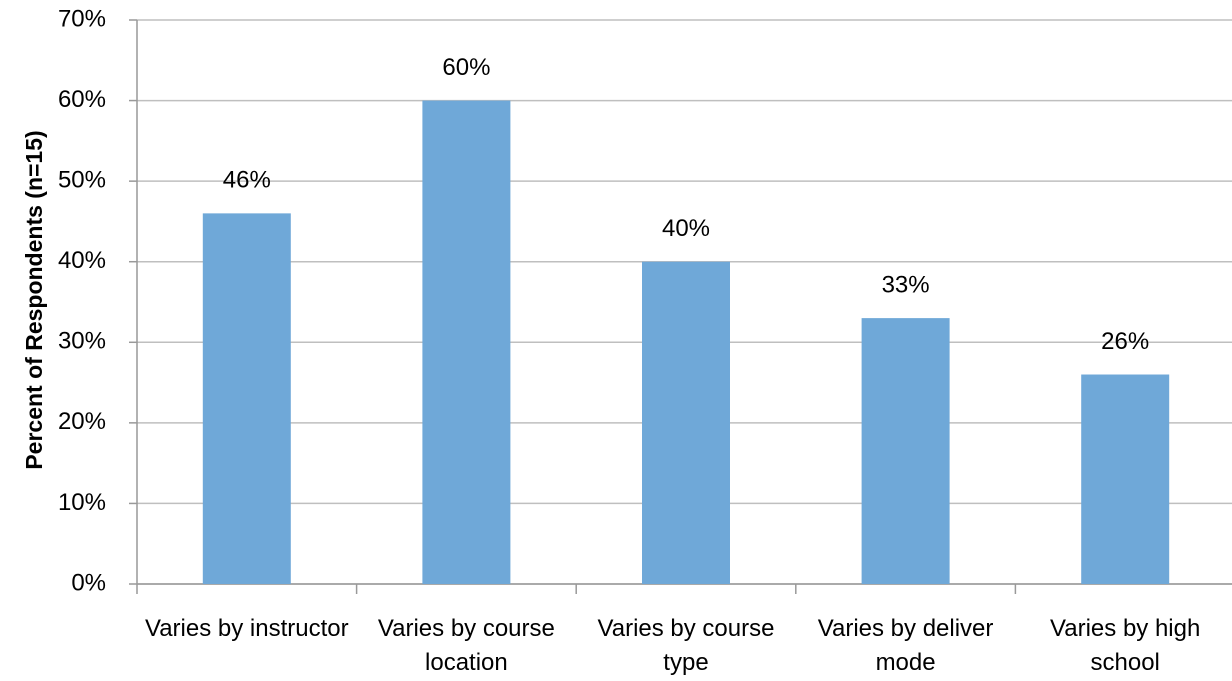  Describe the element at coordinates (247, 180) in the screenshot. I see `value-label: 46%` at that location.